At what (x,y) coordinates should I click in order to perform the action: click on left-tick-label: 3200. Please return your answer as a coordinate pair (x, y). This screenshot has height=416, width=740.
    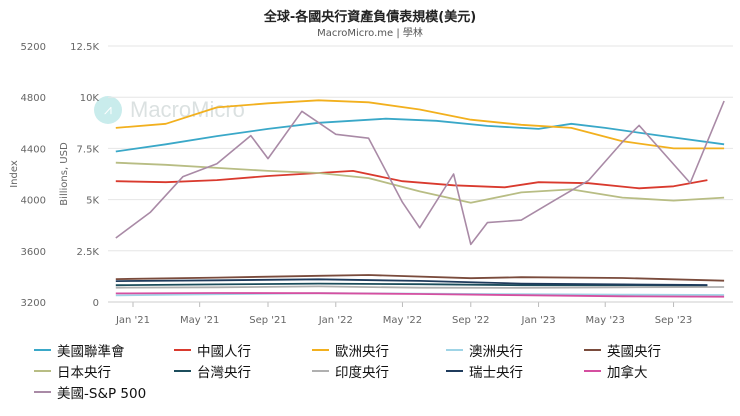
    Looking at the image, I should click on (33, 303).